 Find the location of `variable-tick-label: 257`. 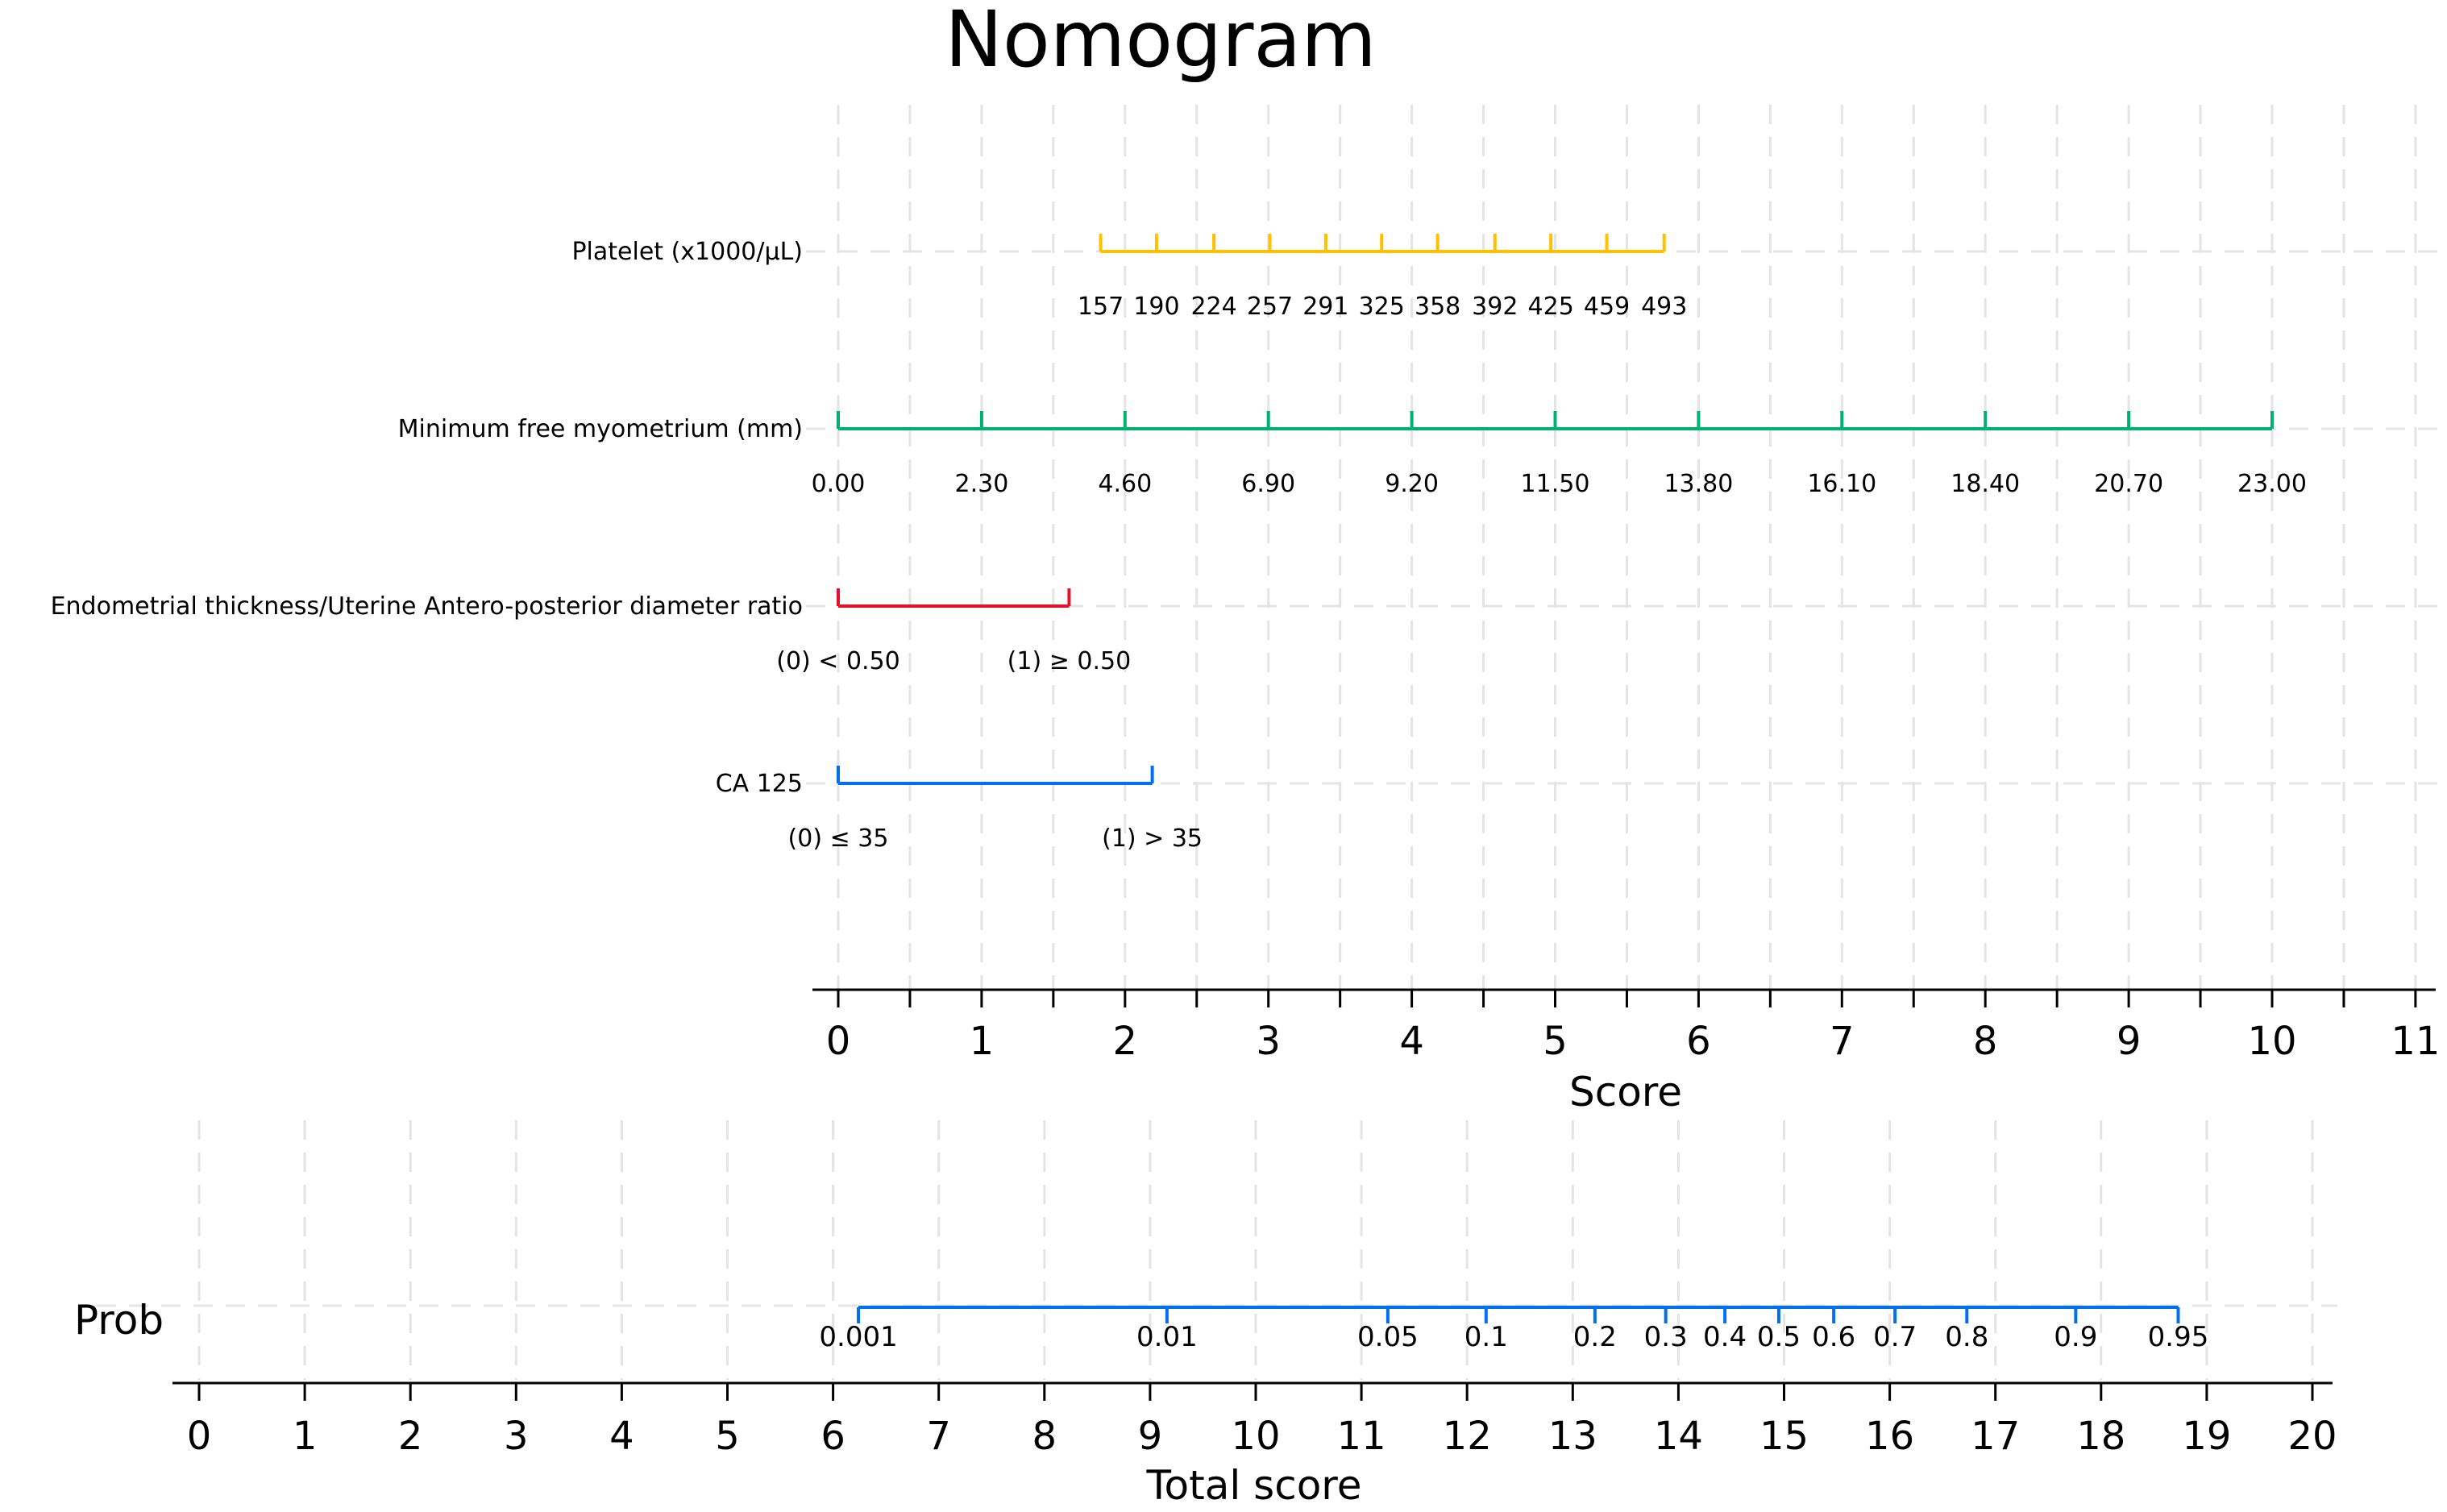

variable-tick-label: 257 is located at coordinates (1270, 307).